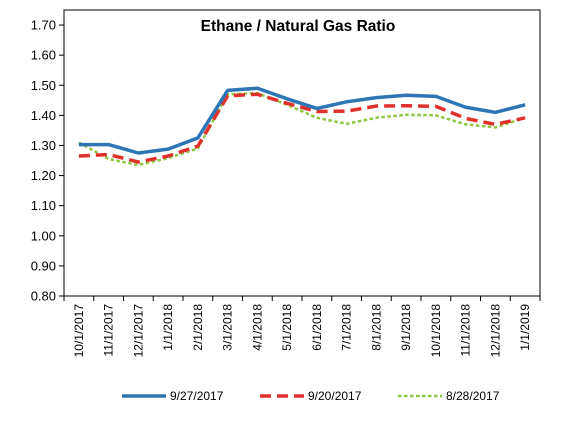  I want to click on x-tick-label: 3/1/2018, so click(228, 327).